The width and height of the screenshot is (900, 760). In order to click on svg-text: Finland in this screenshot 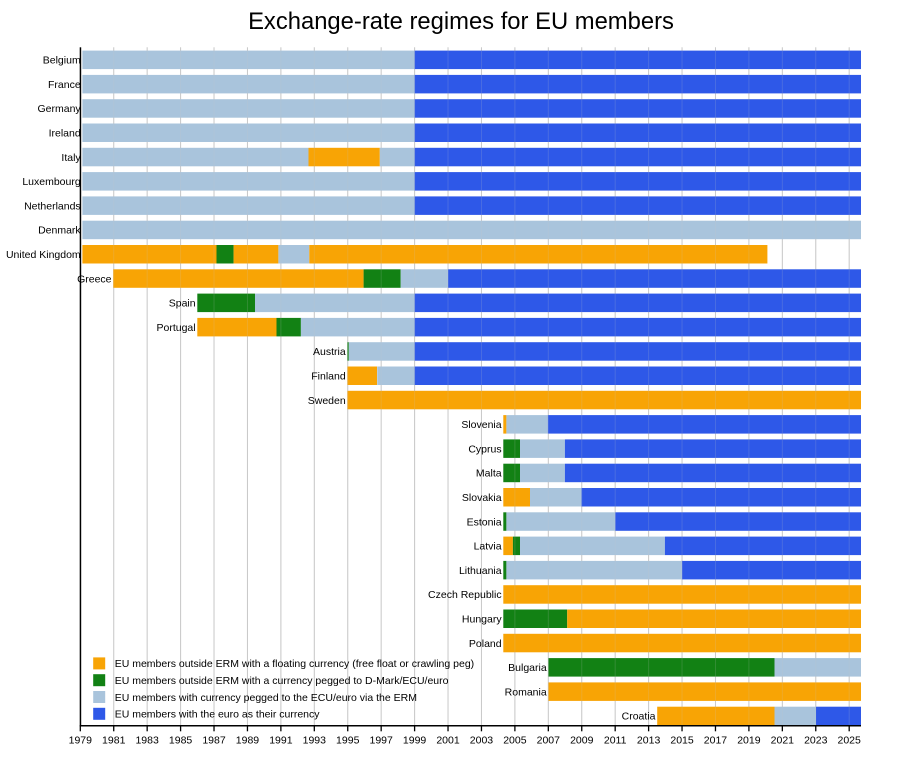, I will do `click(328, 377)`.